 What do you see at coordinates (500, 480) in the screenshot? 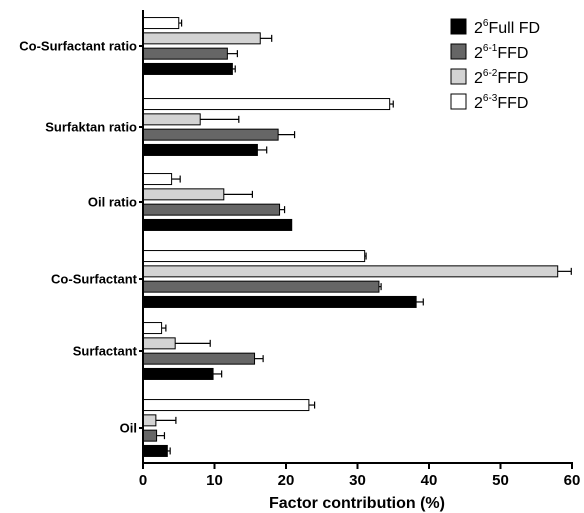
I see `x-tick-label-5: 50` at bounding box center [500, 480].